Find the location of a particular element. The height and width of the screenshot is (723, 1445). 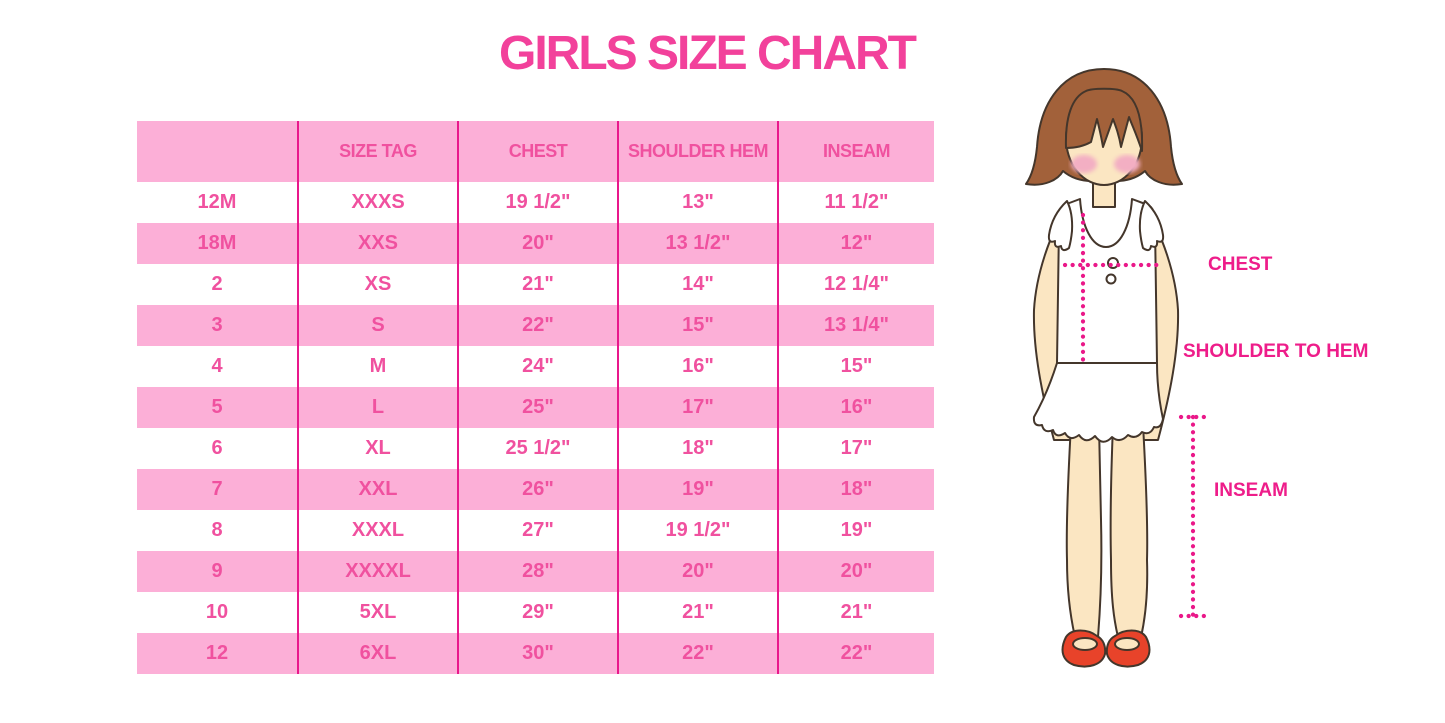

left-leg is located at coordinates (1084, 522).